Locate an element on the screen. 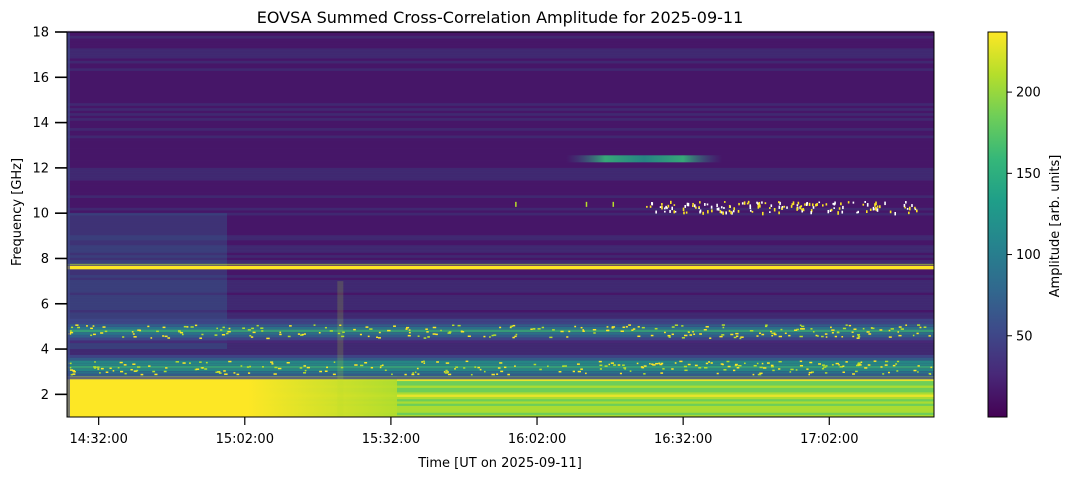  y-tick-label: 16 is located at coordinates (40, 78).